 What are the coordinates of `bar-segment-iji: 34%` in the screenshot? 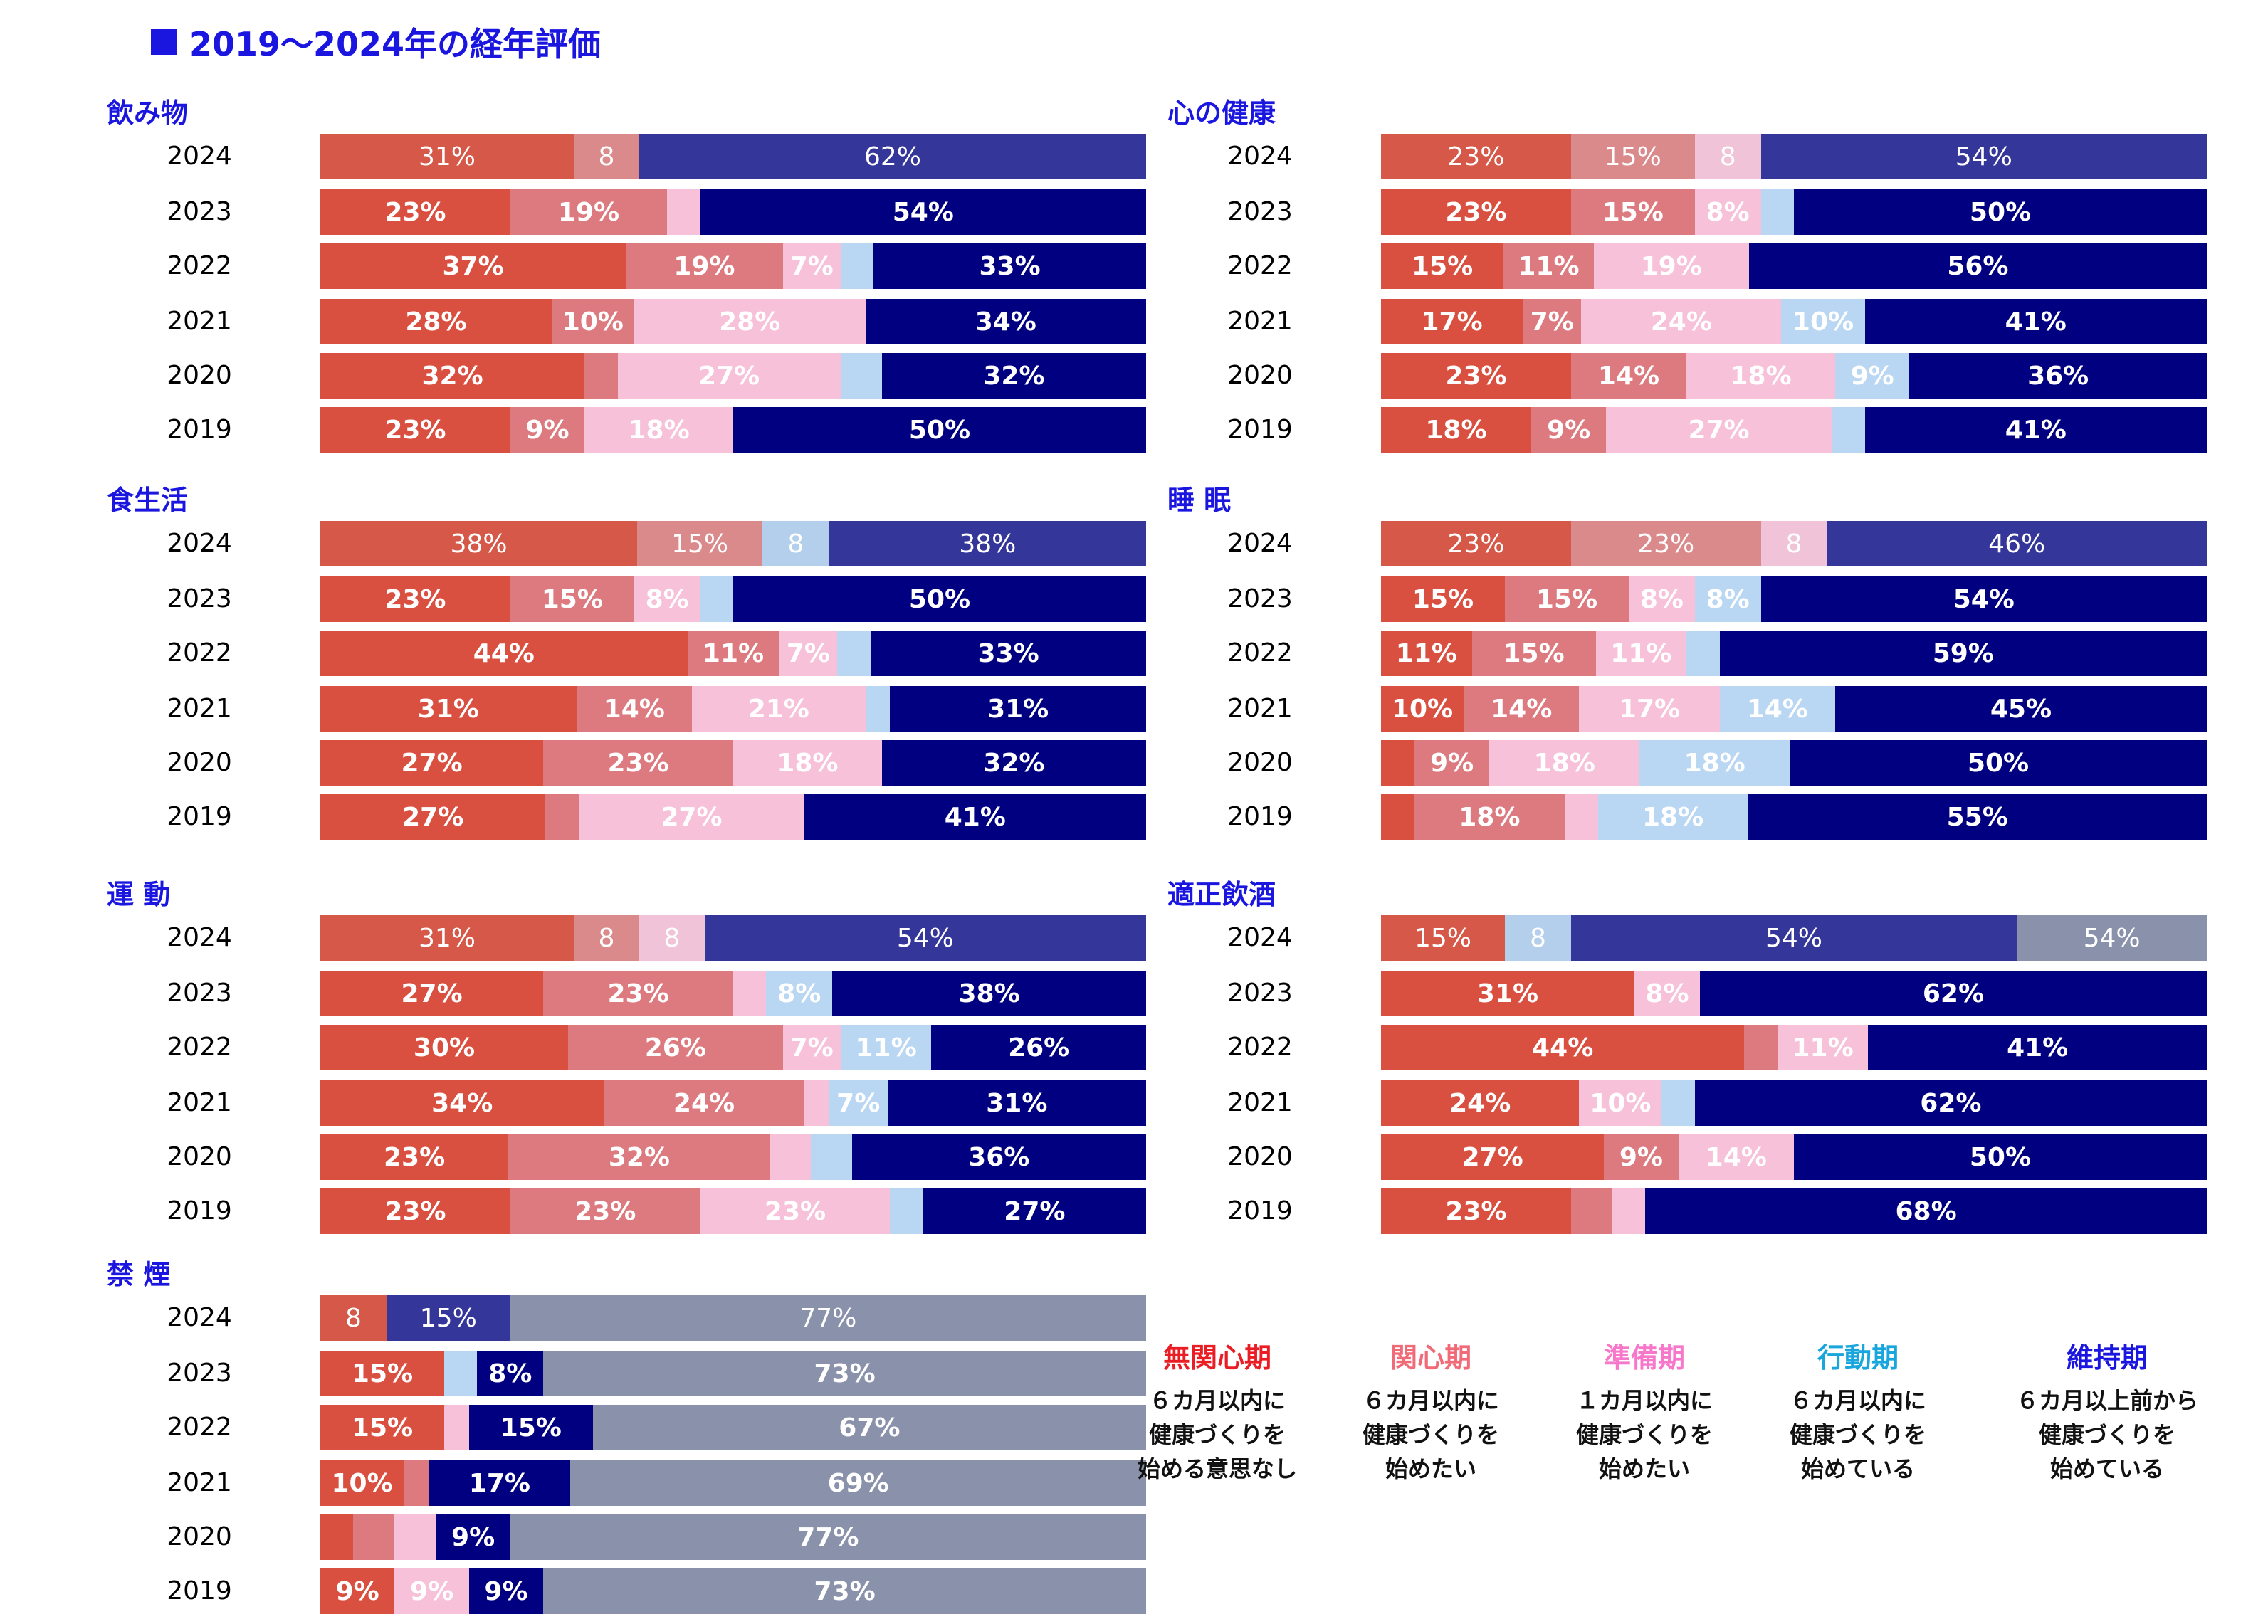 It's located at (1005, 321).